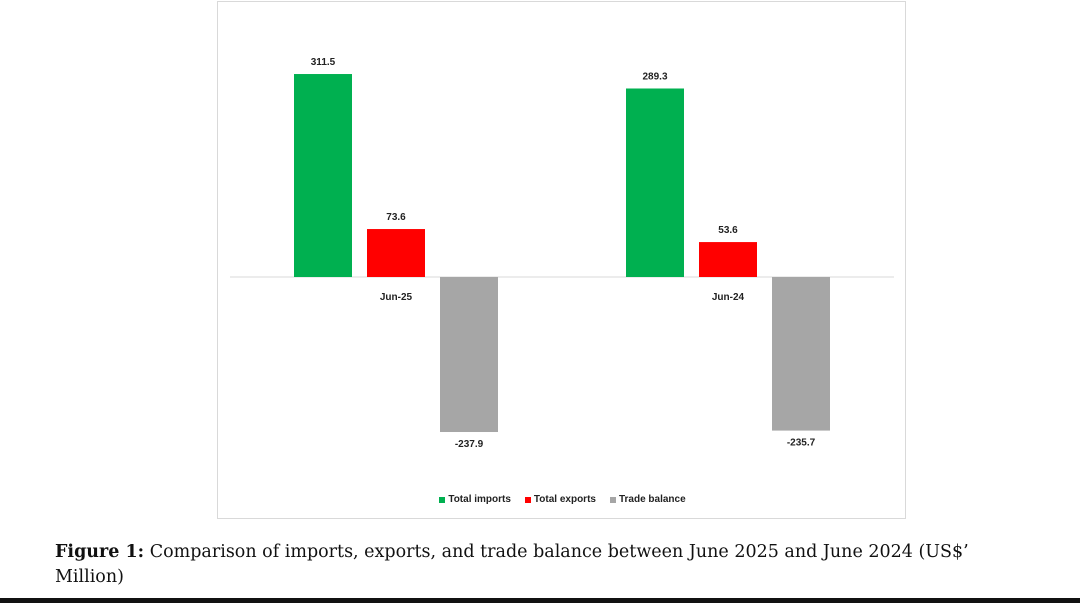 The width and height of the screenshot is (1080, 603). Describe the element at coordinates (527, 499) in the screenshot. I see `legend-swatch-exports` at that location.